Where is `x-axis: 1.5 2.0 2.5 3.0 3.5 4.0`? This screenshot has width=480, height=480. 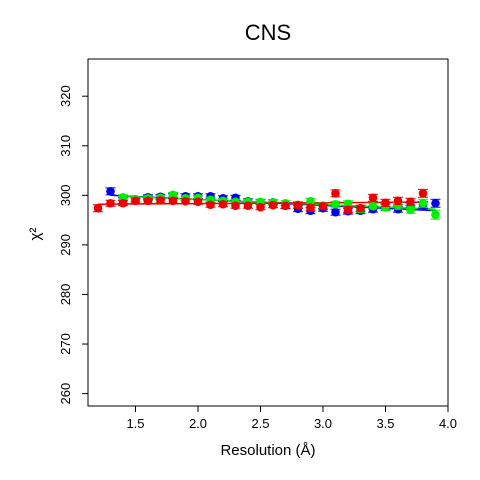 x-axis: 1.5 2.0 2.5 3.0 3.5 4.0 is located at coordinates (291, 418).